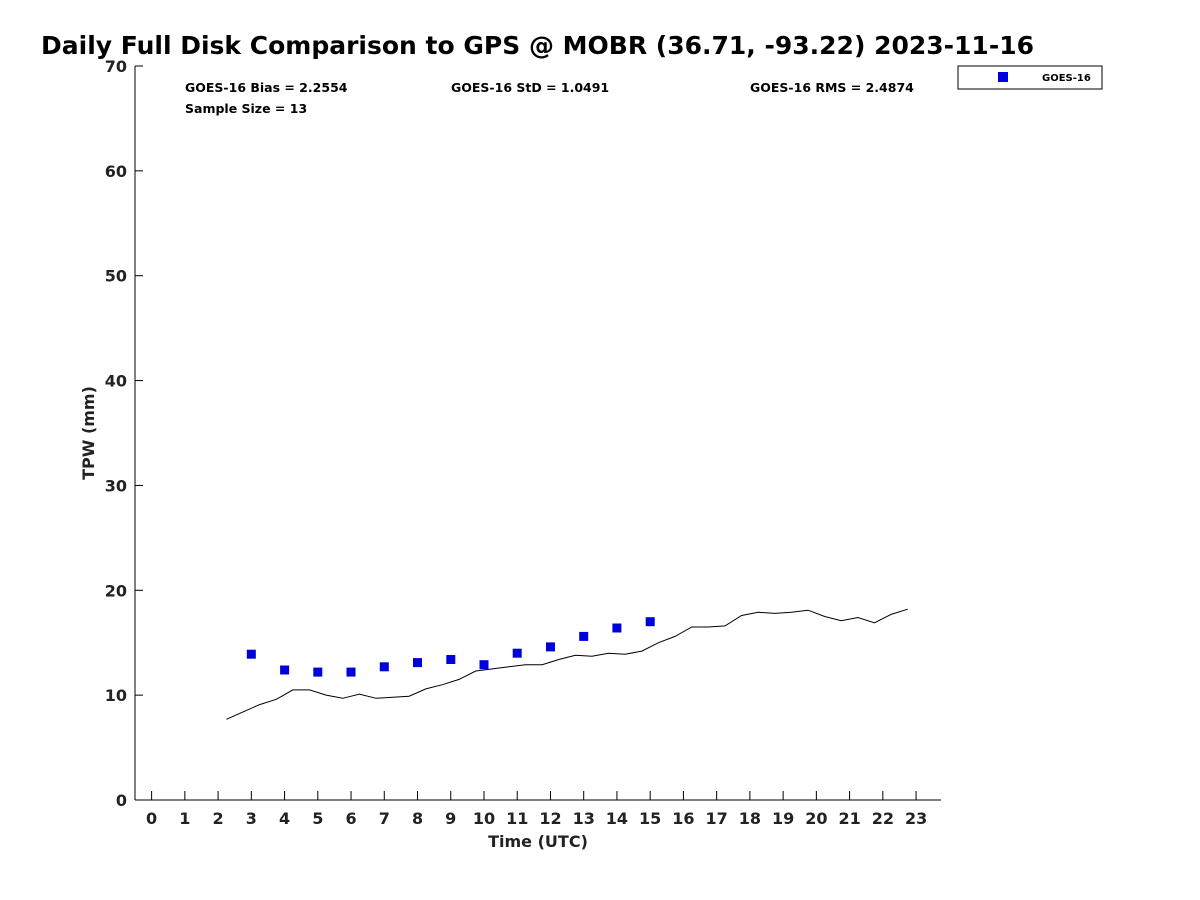 This screenshot has height=900, width=1200. Describe the element at coordinates (916, 818) in the screenshot. I see `x-tick-label: 23` at that location.